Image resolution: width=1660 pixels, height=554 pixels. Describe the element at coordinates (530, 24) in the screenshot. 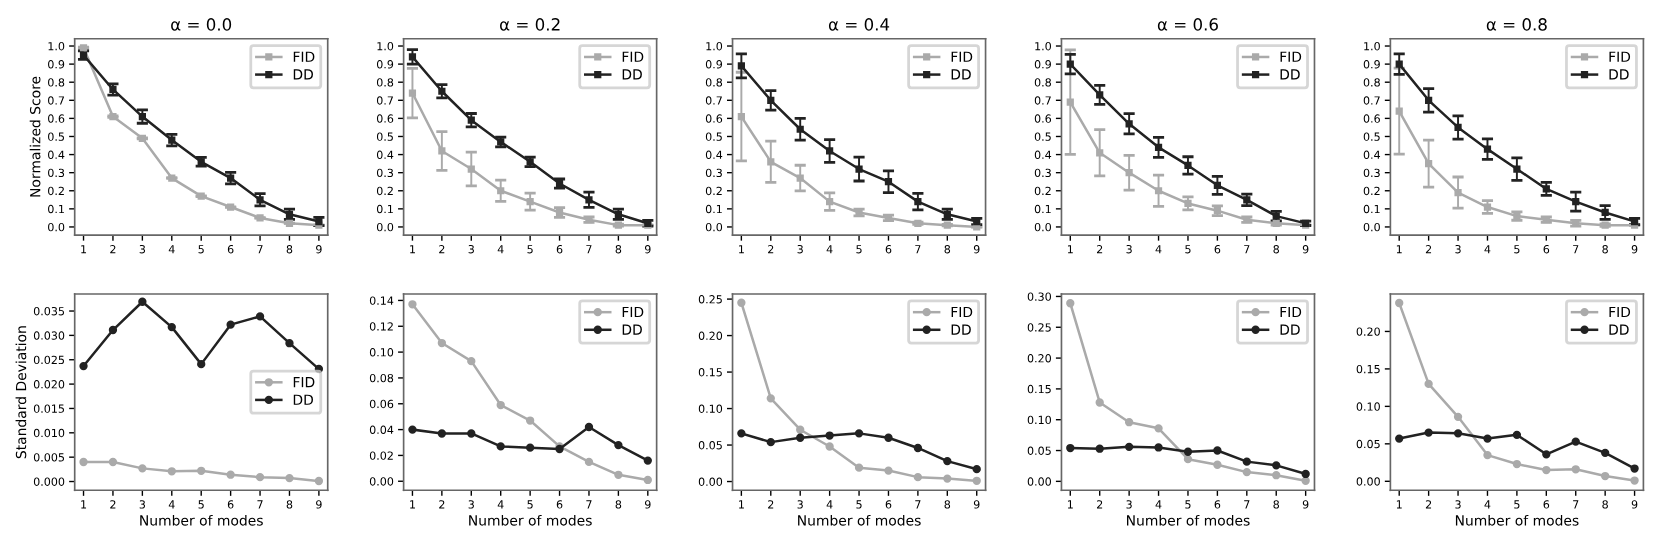

I see `chart-title: α = 0.2` at that location.